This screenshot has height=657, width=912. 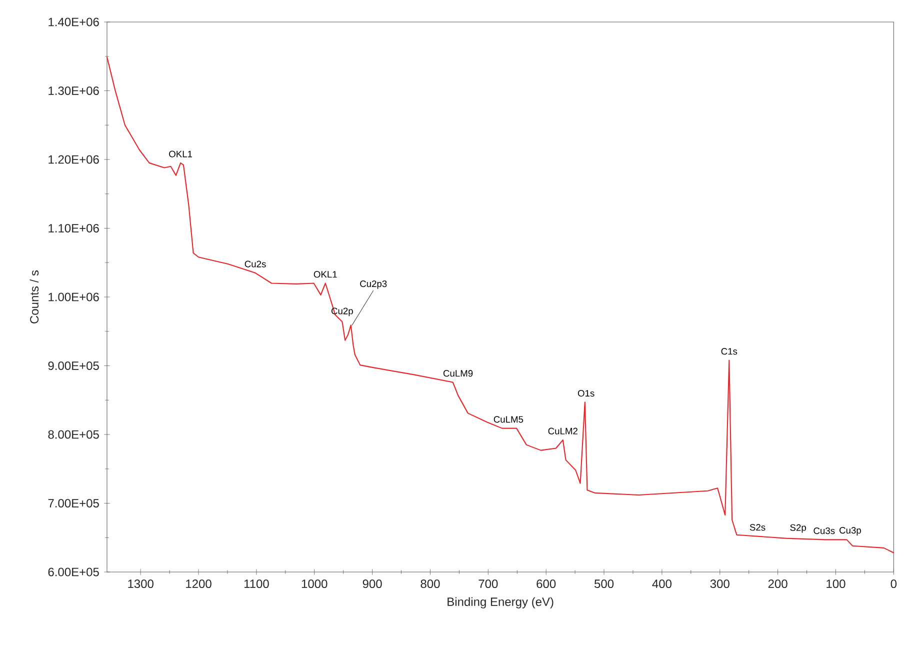 What do you see at coordinates (73, 503) in the screenshot?
I see `y-tick-label: 7.00E+05` at bounding box center [73, 503].